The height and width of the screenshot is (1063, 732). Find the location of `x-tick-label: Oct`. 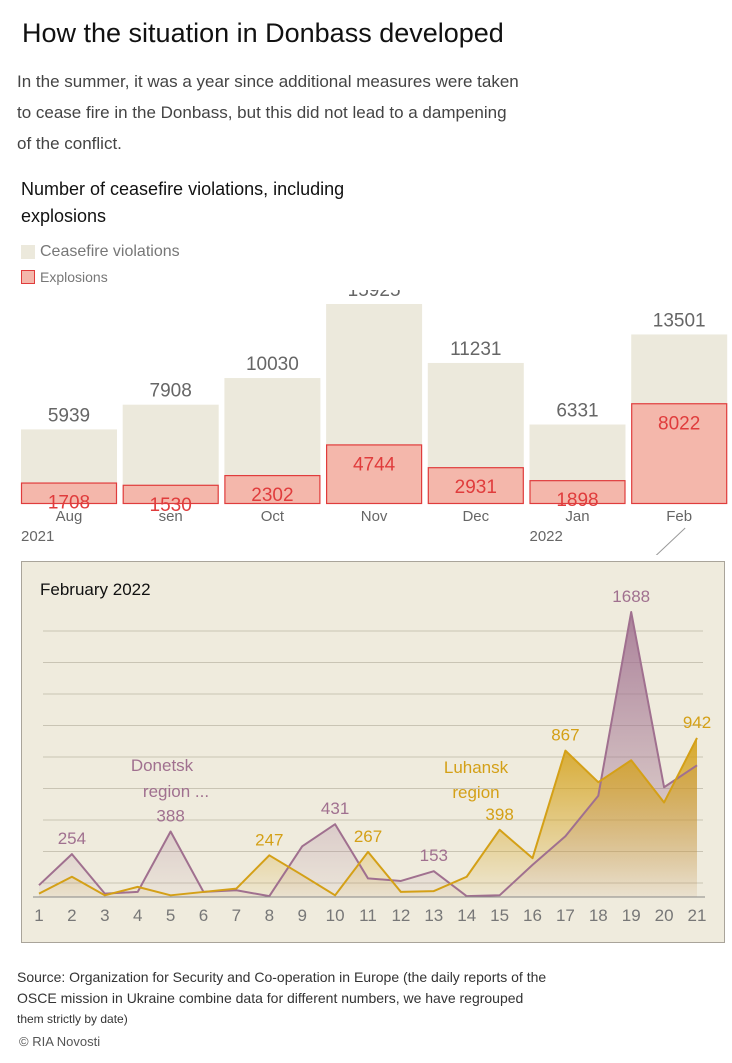

x-tick-label: Oct is located at coordinates (273, 516).